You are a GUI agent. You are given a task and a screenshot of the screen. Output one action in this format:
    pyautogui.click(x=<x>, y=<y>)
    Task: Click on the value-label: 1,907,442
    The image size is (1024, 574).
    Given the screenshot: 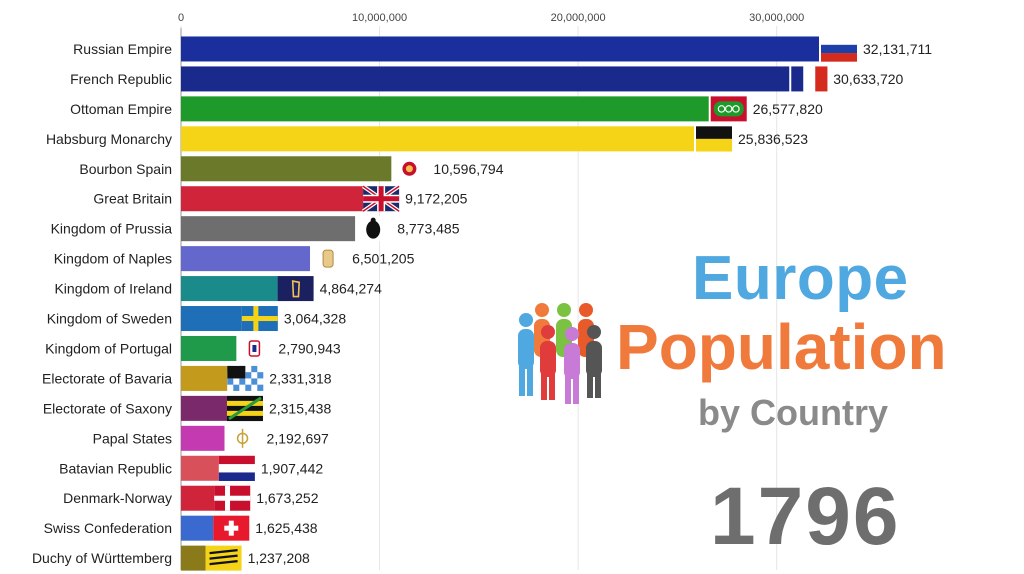 What is the action you would take?
    pyautogui.click(x=292, y=468)
    